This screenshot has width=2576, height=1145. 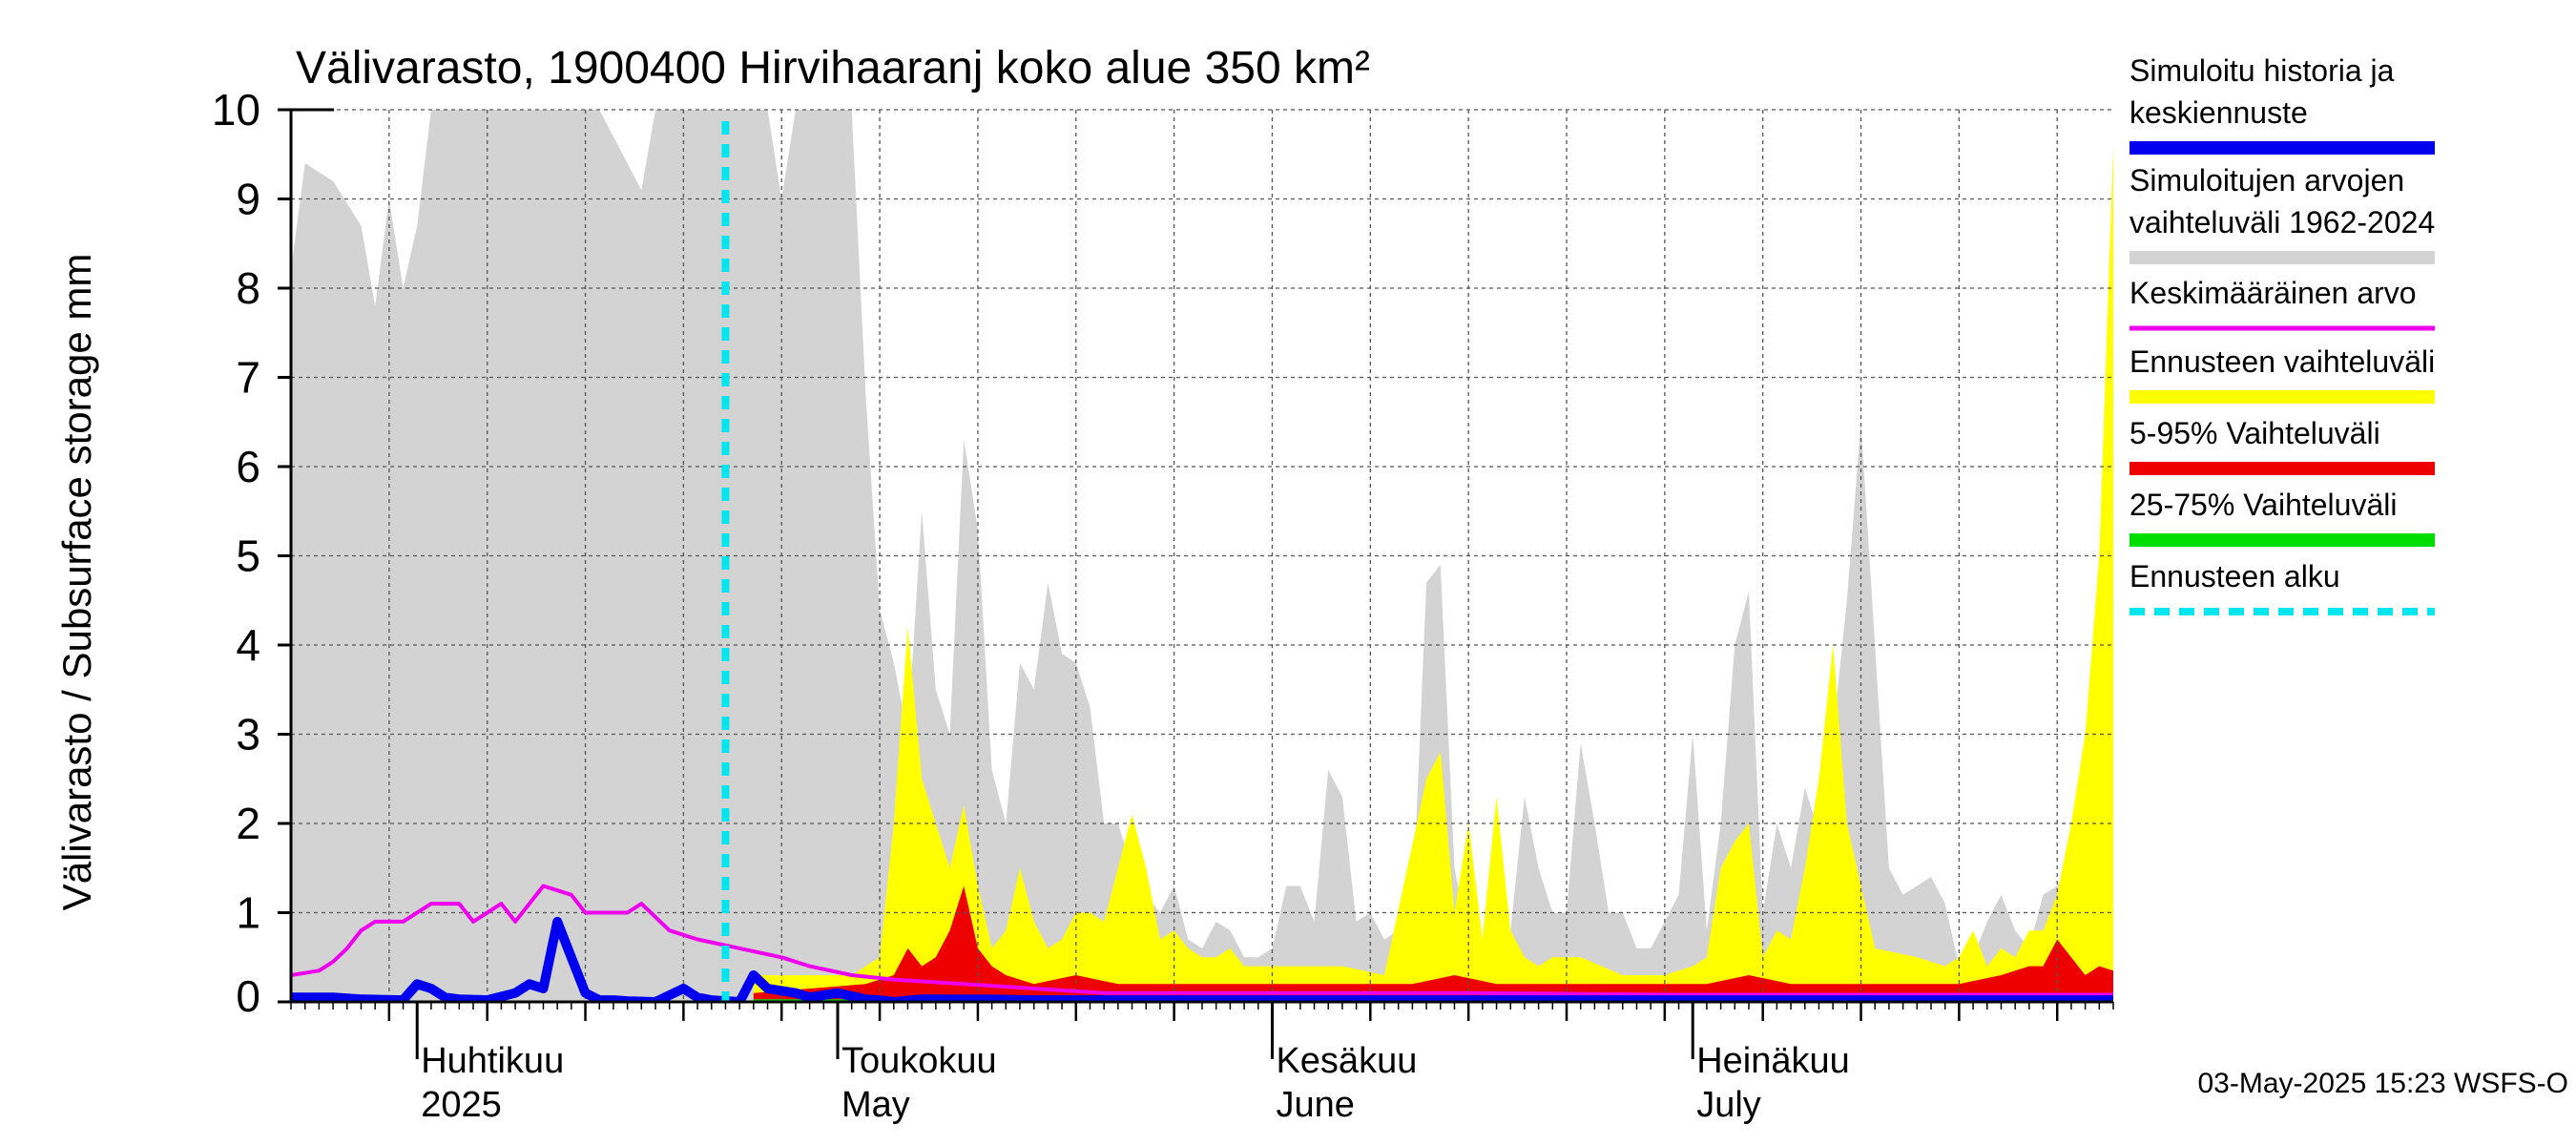 I want to click on x-month-sublabel: July, so click(x=1728, y=1105).